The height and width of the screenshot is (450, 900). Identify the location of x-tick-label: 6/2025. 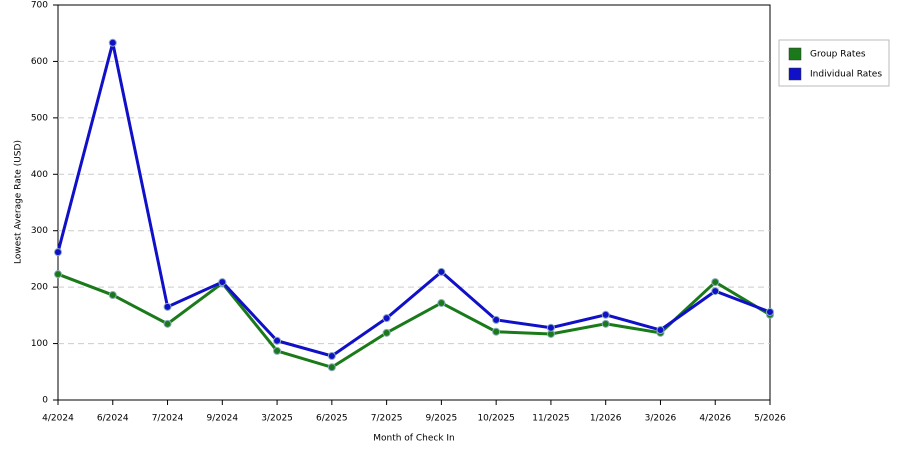
(332, 419).